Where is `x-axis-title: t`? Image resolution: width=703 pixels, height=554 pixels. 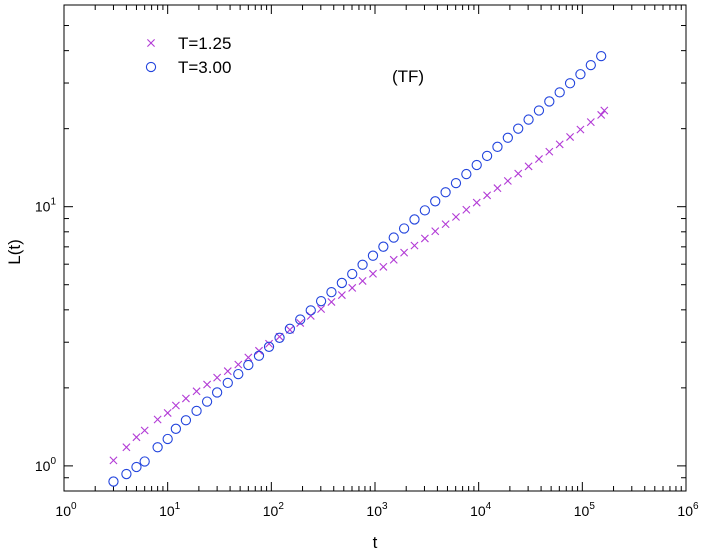
x-axis-title: t is located at coordinates (375, 542).